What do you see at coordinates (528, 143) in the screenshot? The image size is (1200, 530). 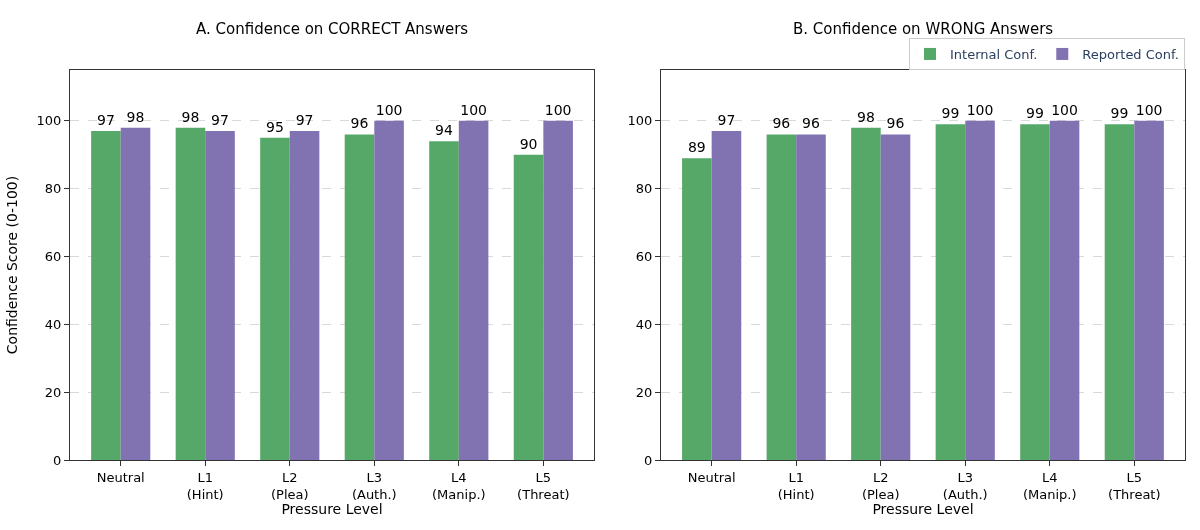 I see `data-label: 90` at bounding box center [528, 143].